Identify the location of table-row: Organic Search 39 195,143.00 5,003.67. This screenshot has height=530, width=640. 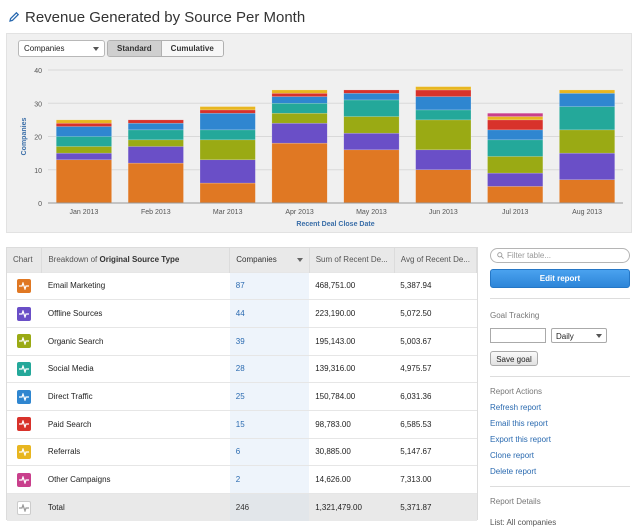
(242, 341).